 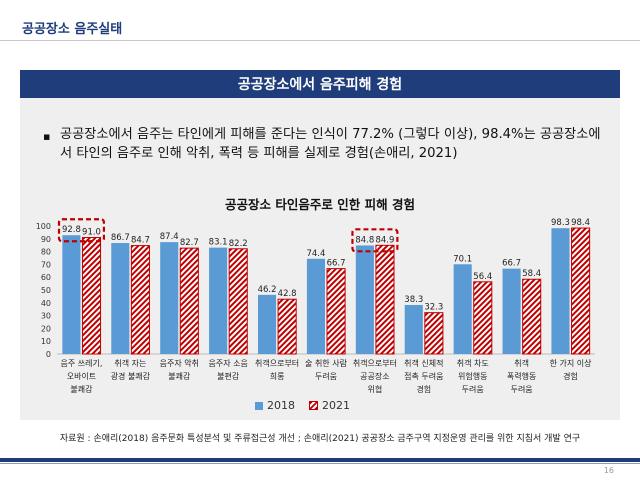 I want to click on x-tick-label: 음주자 소음, so click(x=228, y=363).